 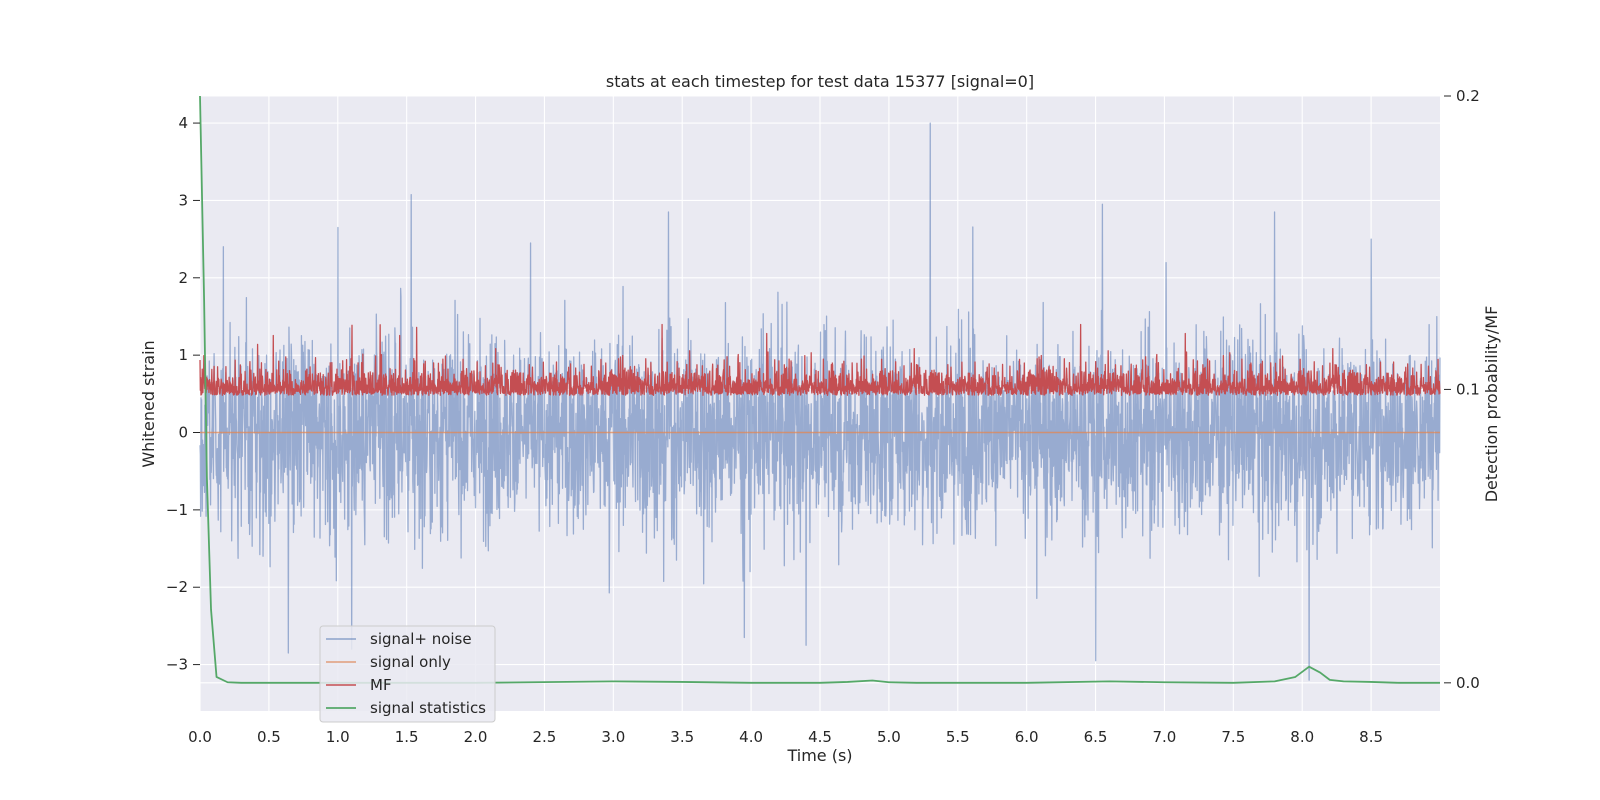 What do you see at coordinates (1233, 737) in the screenshot?
I see `x-tick-label: 7.5` at bounding box center [1233, 737].